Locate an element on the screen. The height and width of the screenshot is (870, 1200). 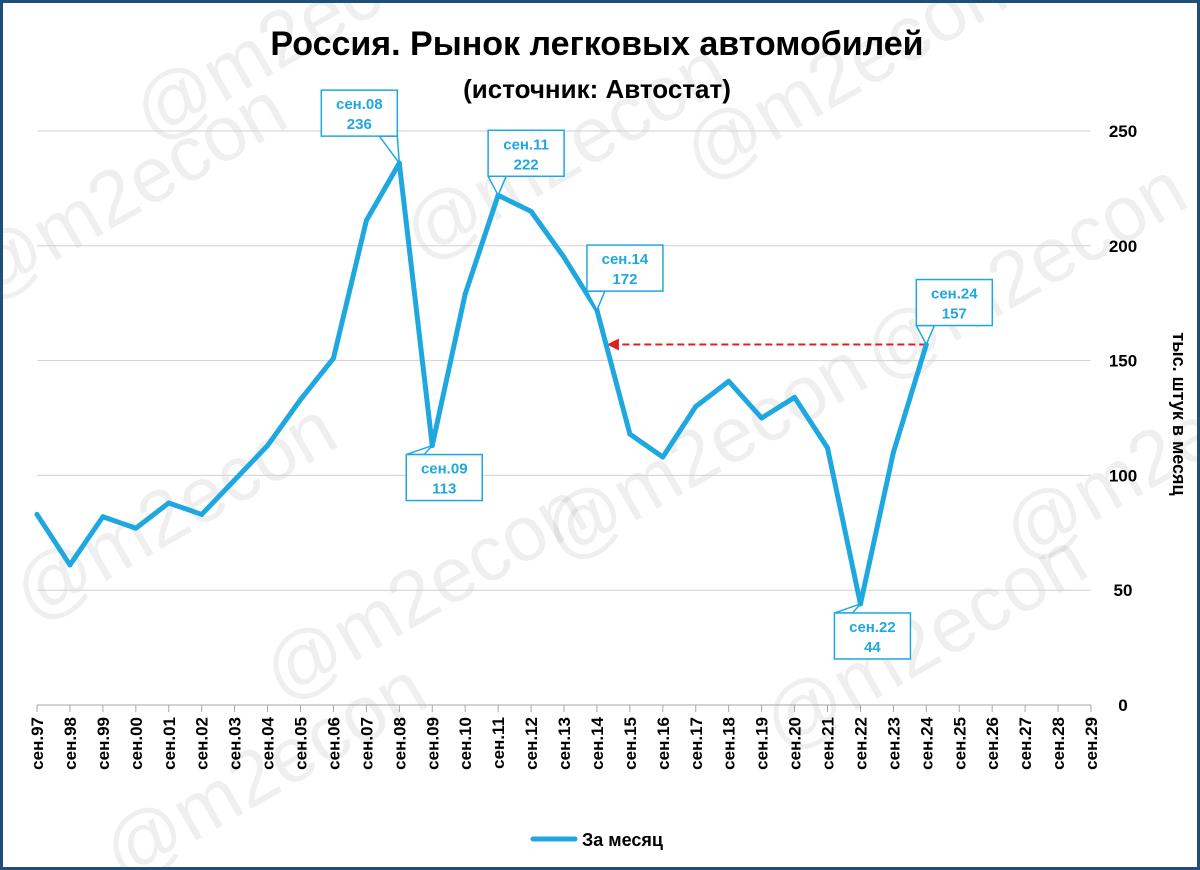
x-tick-label: сен.03 is located at coordinates (235, 743).